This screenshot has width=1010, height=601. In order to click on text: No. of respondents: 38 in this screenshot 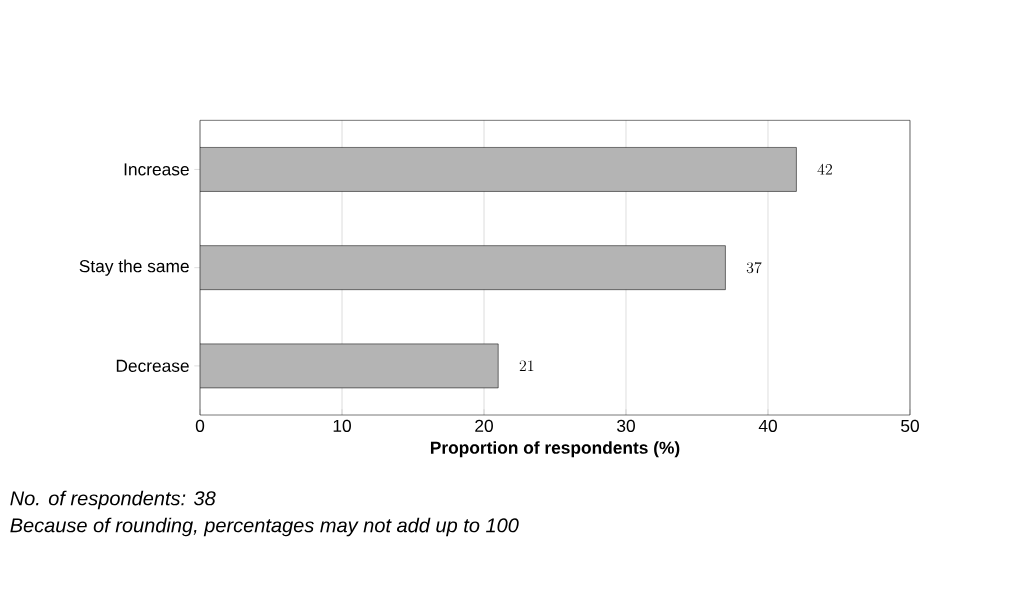, I will do `click(113, 500)`.